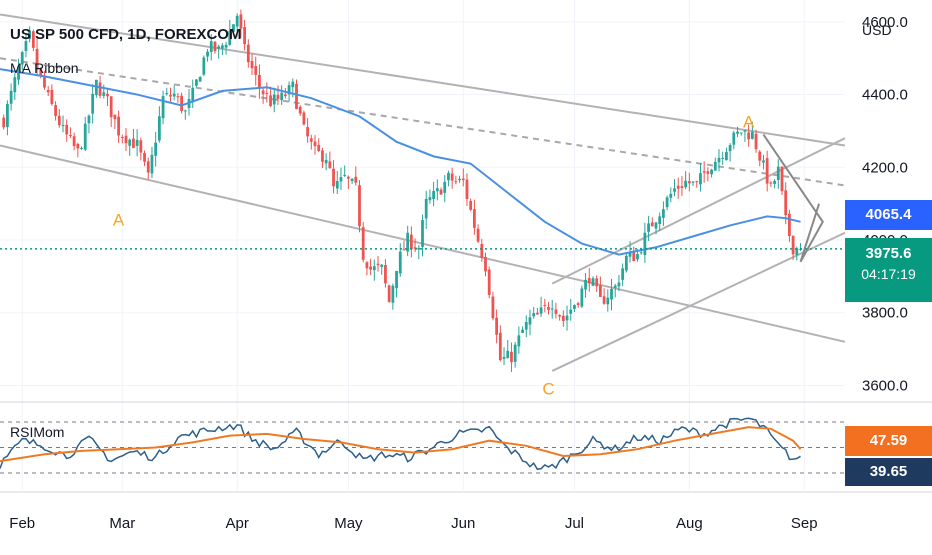 The height and width of the screenshot is (555, 932). What do you see at coordinates (888, 253) in the screenshot?
I see `last-price-value: 3975.6` at bounding box center [888, 253].